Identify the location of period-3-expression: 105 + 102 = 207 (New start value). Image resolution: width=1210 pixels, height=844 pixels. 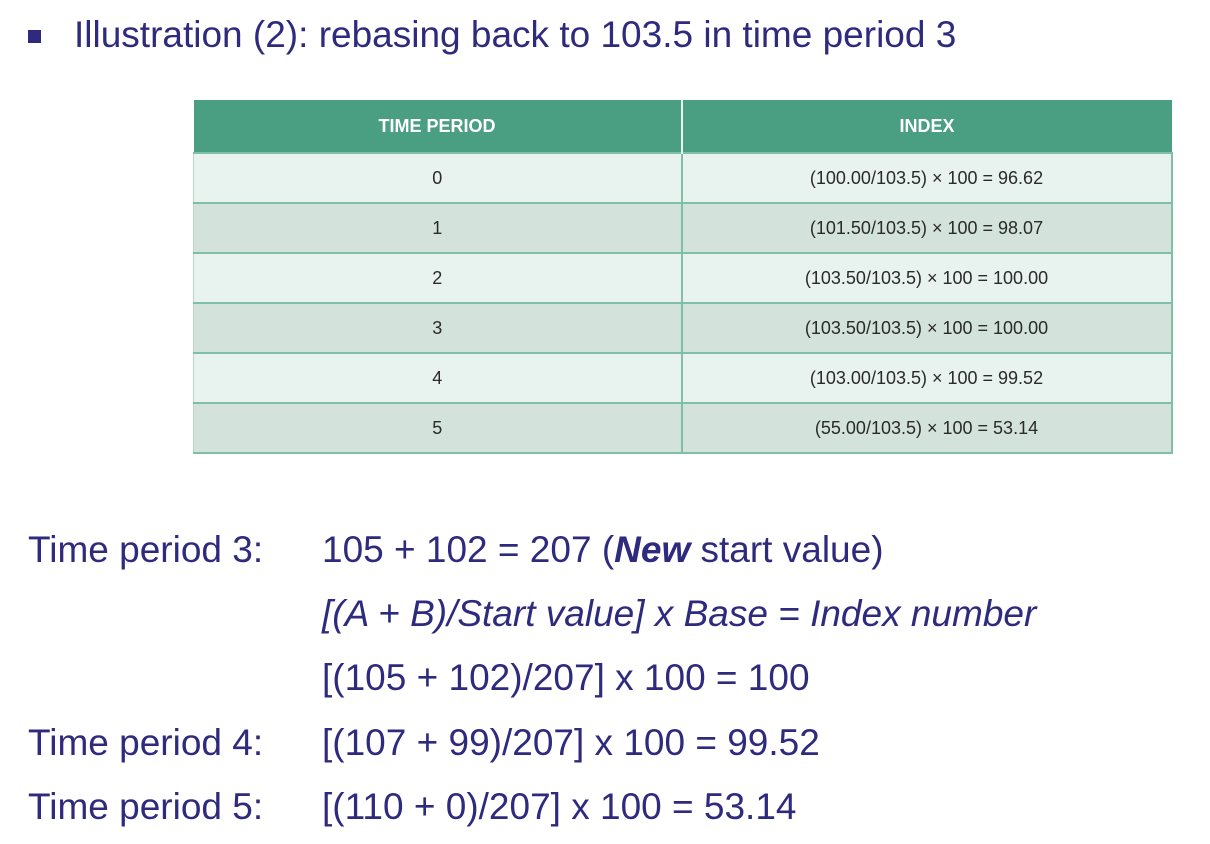
(603, 550).